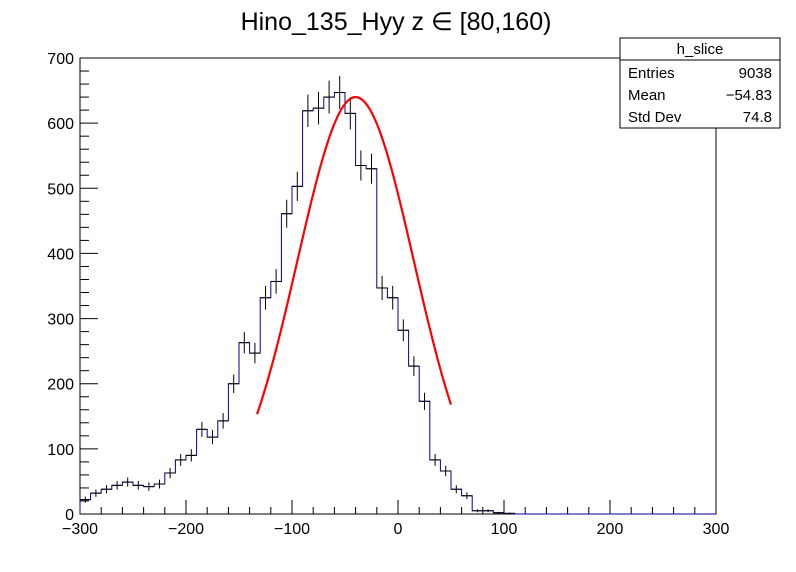  I want to click on stats-entries-label: Entries, so click(651, 73).